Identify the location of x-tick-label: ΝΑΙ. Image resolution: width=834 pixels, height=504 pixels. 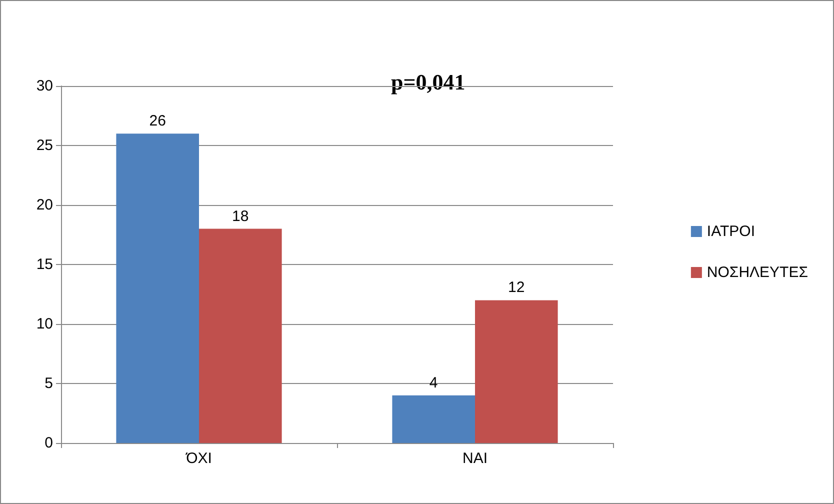
(475, 458).